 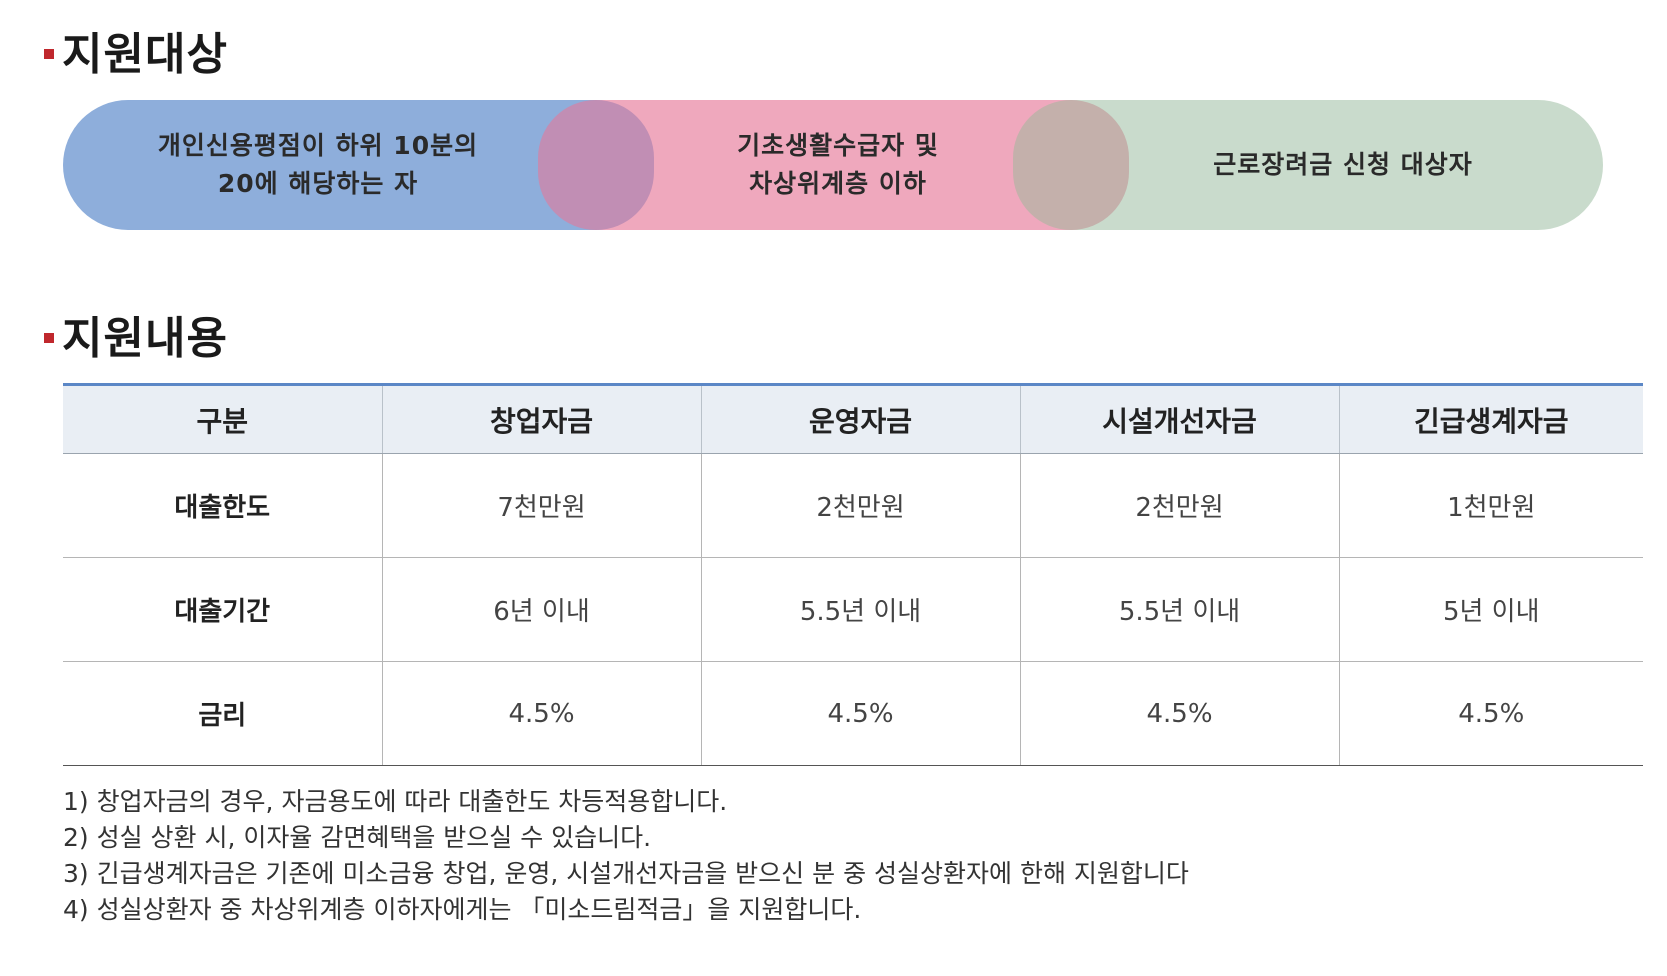 I want to click on table-cell: 7천만원, so click(x=541, y=505).